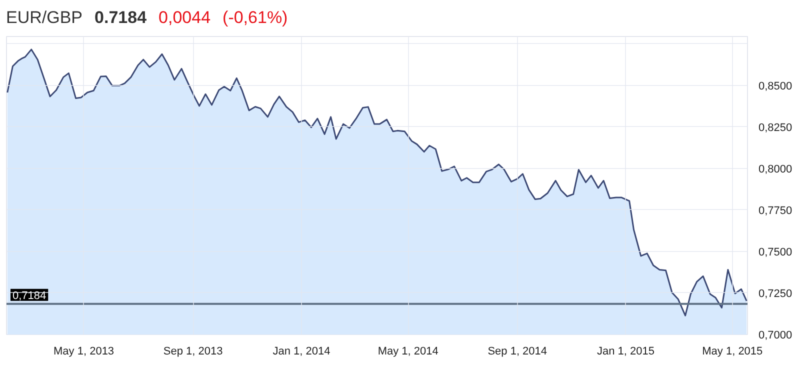  I want to click on x-tick-label: May 1, 2013, so click(84, 352).